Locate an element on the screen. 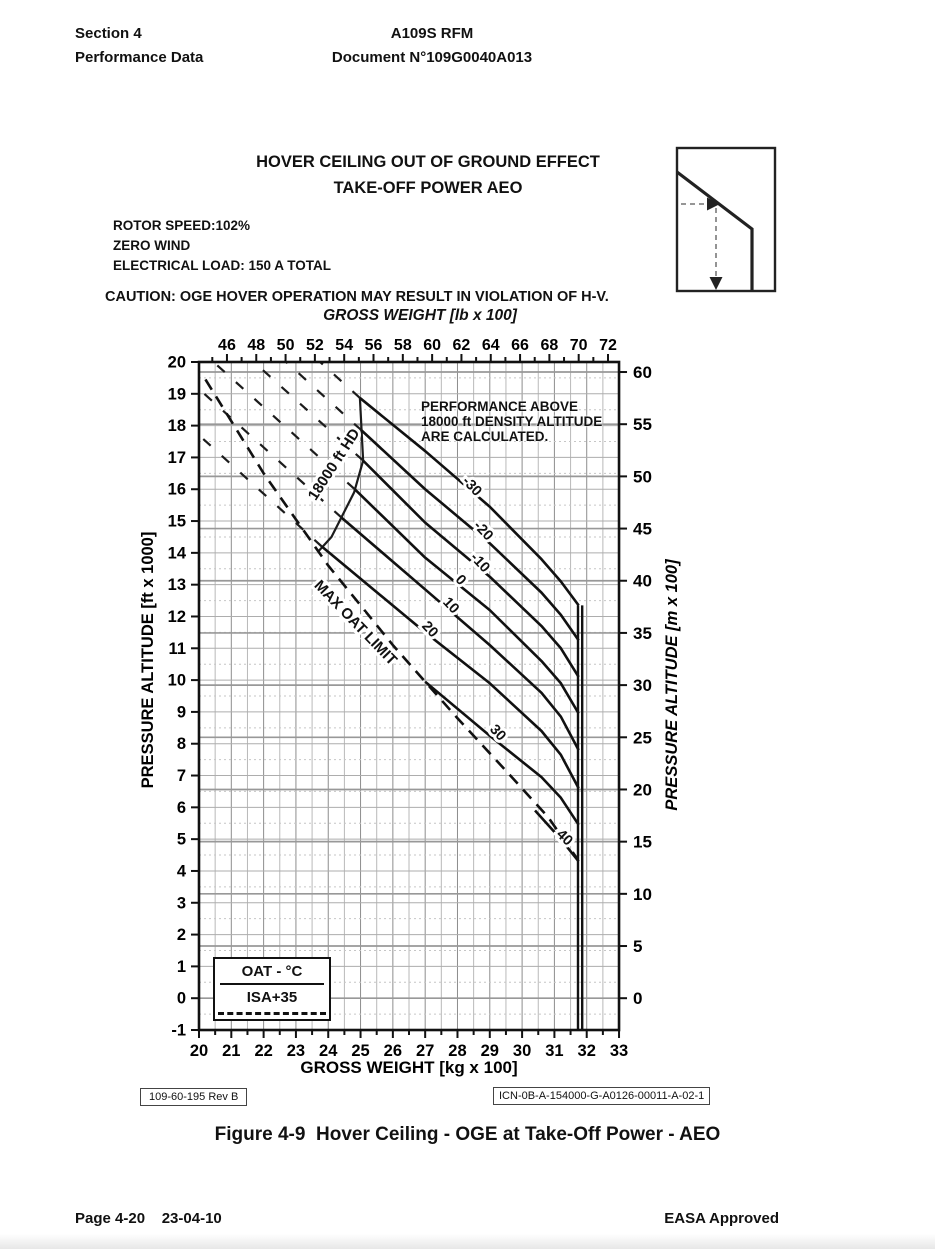 Image resolution: width=935 pixels, height=1249 pixels. svg-text: 28 is located at coordinates (457, 1051).